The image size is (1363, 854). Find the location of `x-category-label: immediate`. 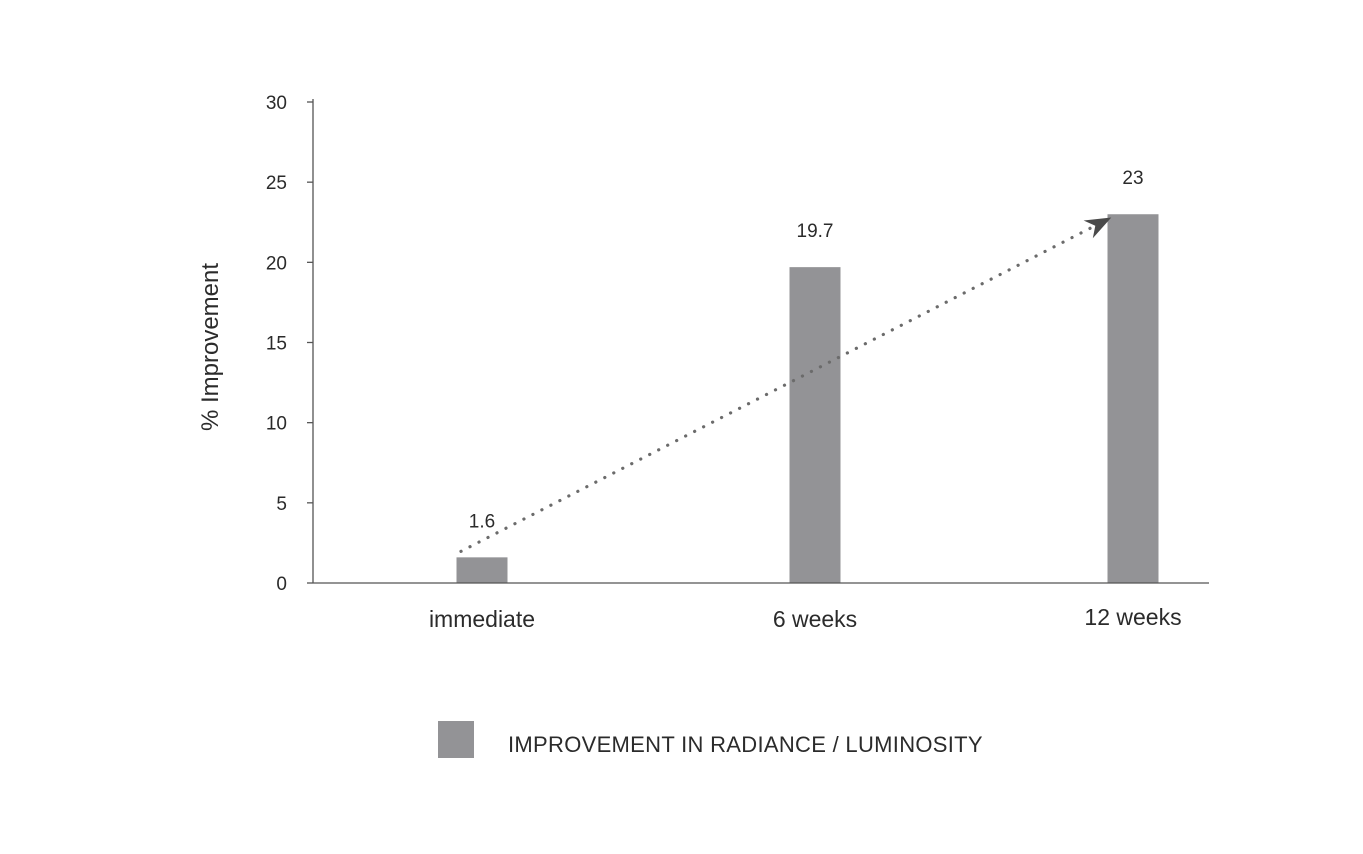

x-category-label: immediate is located at coordinates (482, 619).